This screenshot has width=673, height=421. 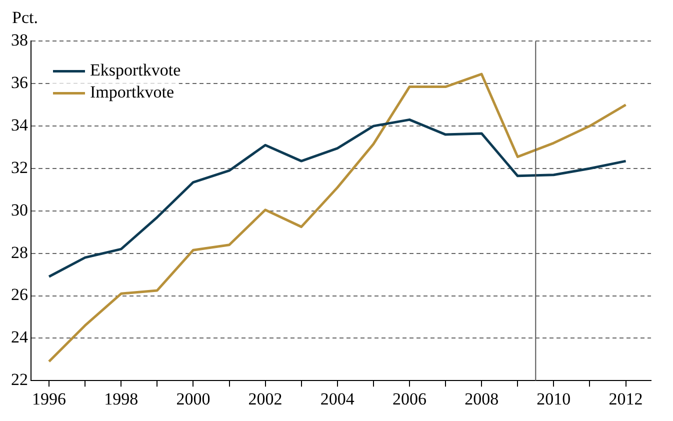 What do you see at coordinates (19, 337) in the screenshot?
I see `y-tick-label: 24` at bounding box center [19, 337].